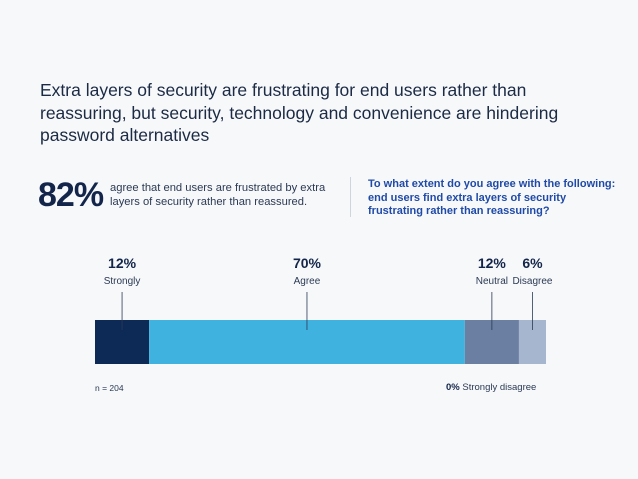 This screenshot has height=479, width=638. I want to click on value-label-neutral: 12%, so click(492, 263).